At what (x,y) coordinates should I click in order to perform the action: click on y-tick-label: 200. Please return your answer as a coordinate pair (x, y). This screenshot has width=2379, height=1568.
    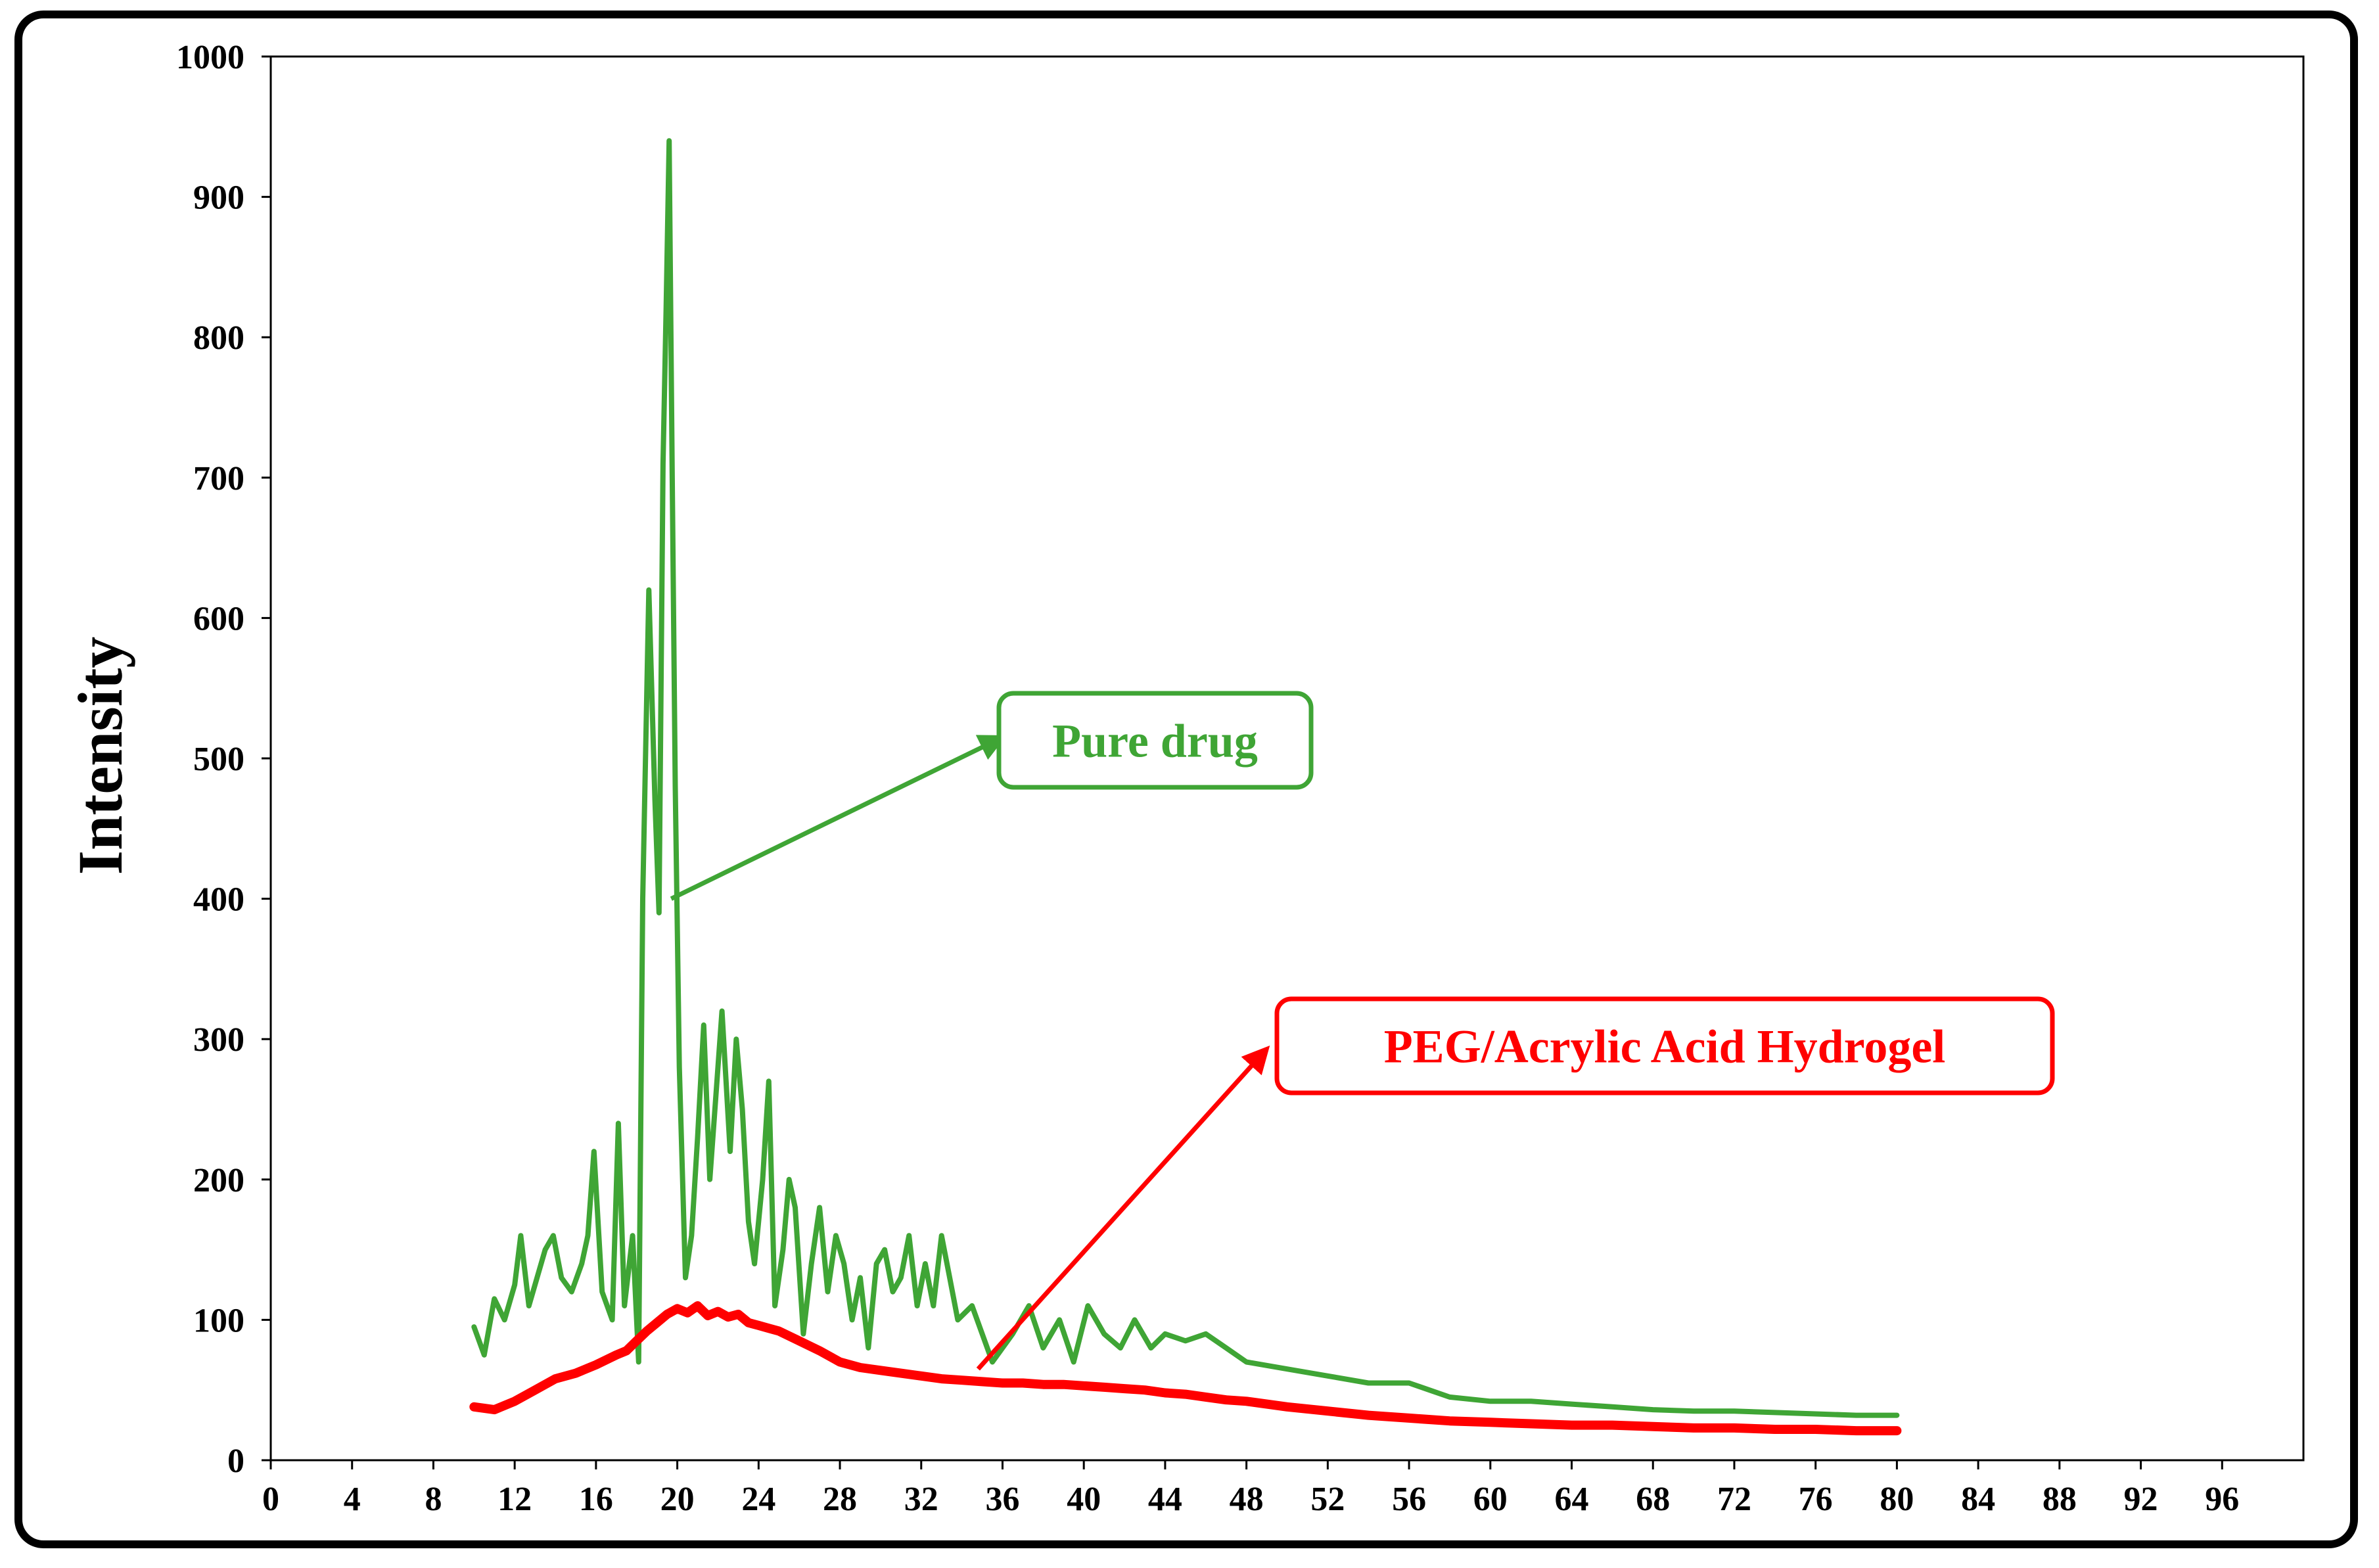
    Looking at the image, I should click on (218, 1180).